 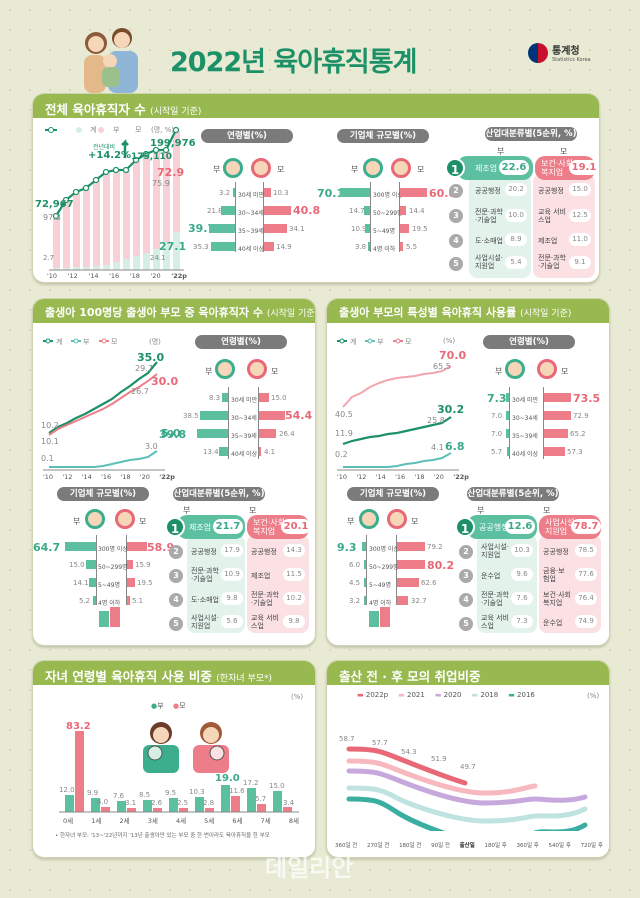 I want to click on industry-value: 14.3, so click(x=294, y=550).